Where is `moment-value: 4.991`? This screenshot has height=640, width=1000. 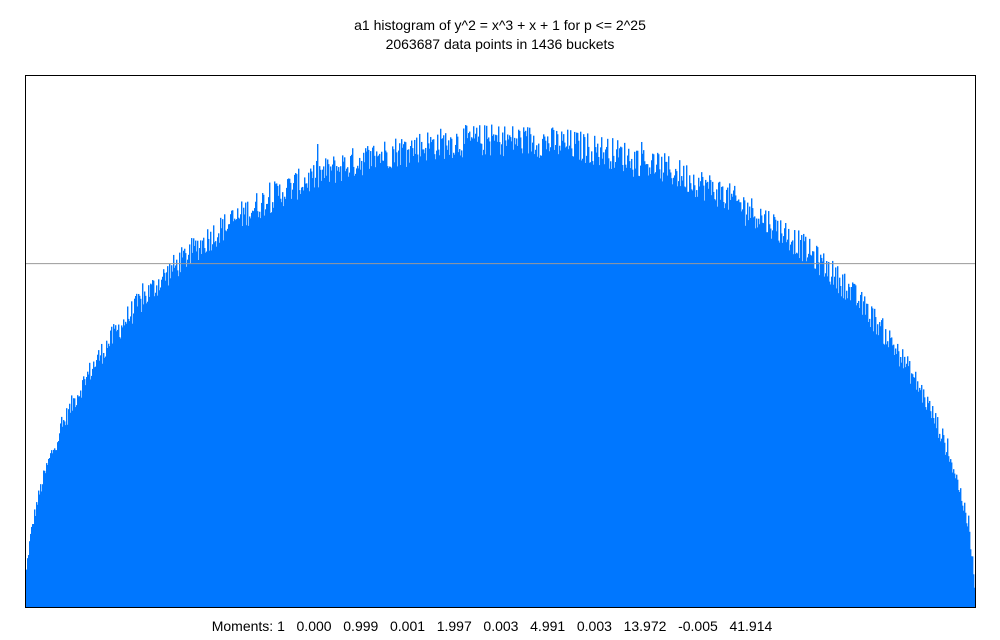
moment-value: 4.991 is located at coordinates (548, 626).